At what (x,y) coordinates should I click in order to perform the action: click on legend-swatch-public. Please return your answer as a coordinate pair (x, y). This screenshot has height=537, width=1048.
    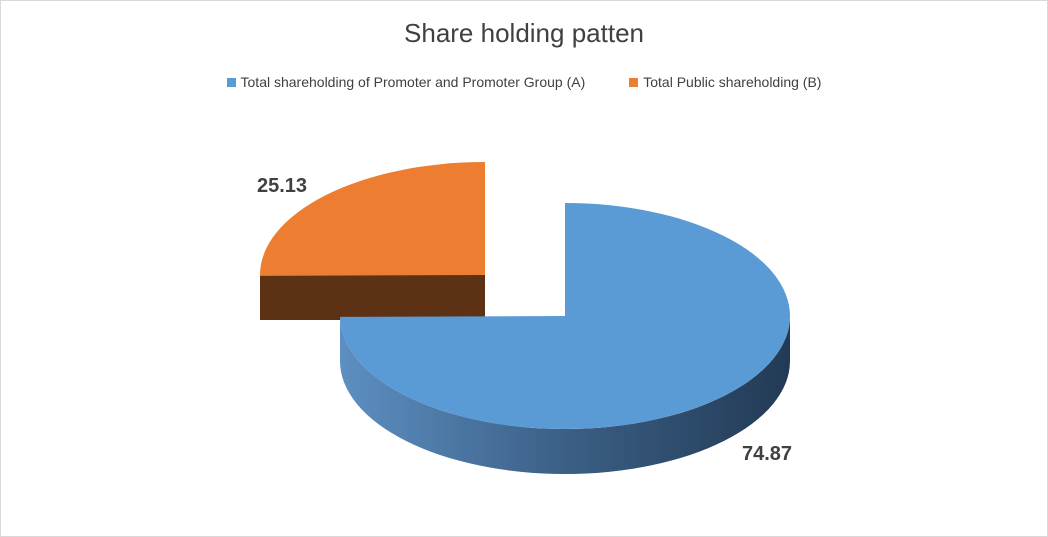
    Looking at the image, I should click on (634, 82).